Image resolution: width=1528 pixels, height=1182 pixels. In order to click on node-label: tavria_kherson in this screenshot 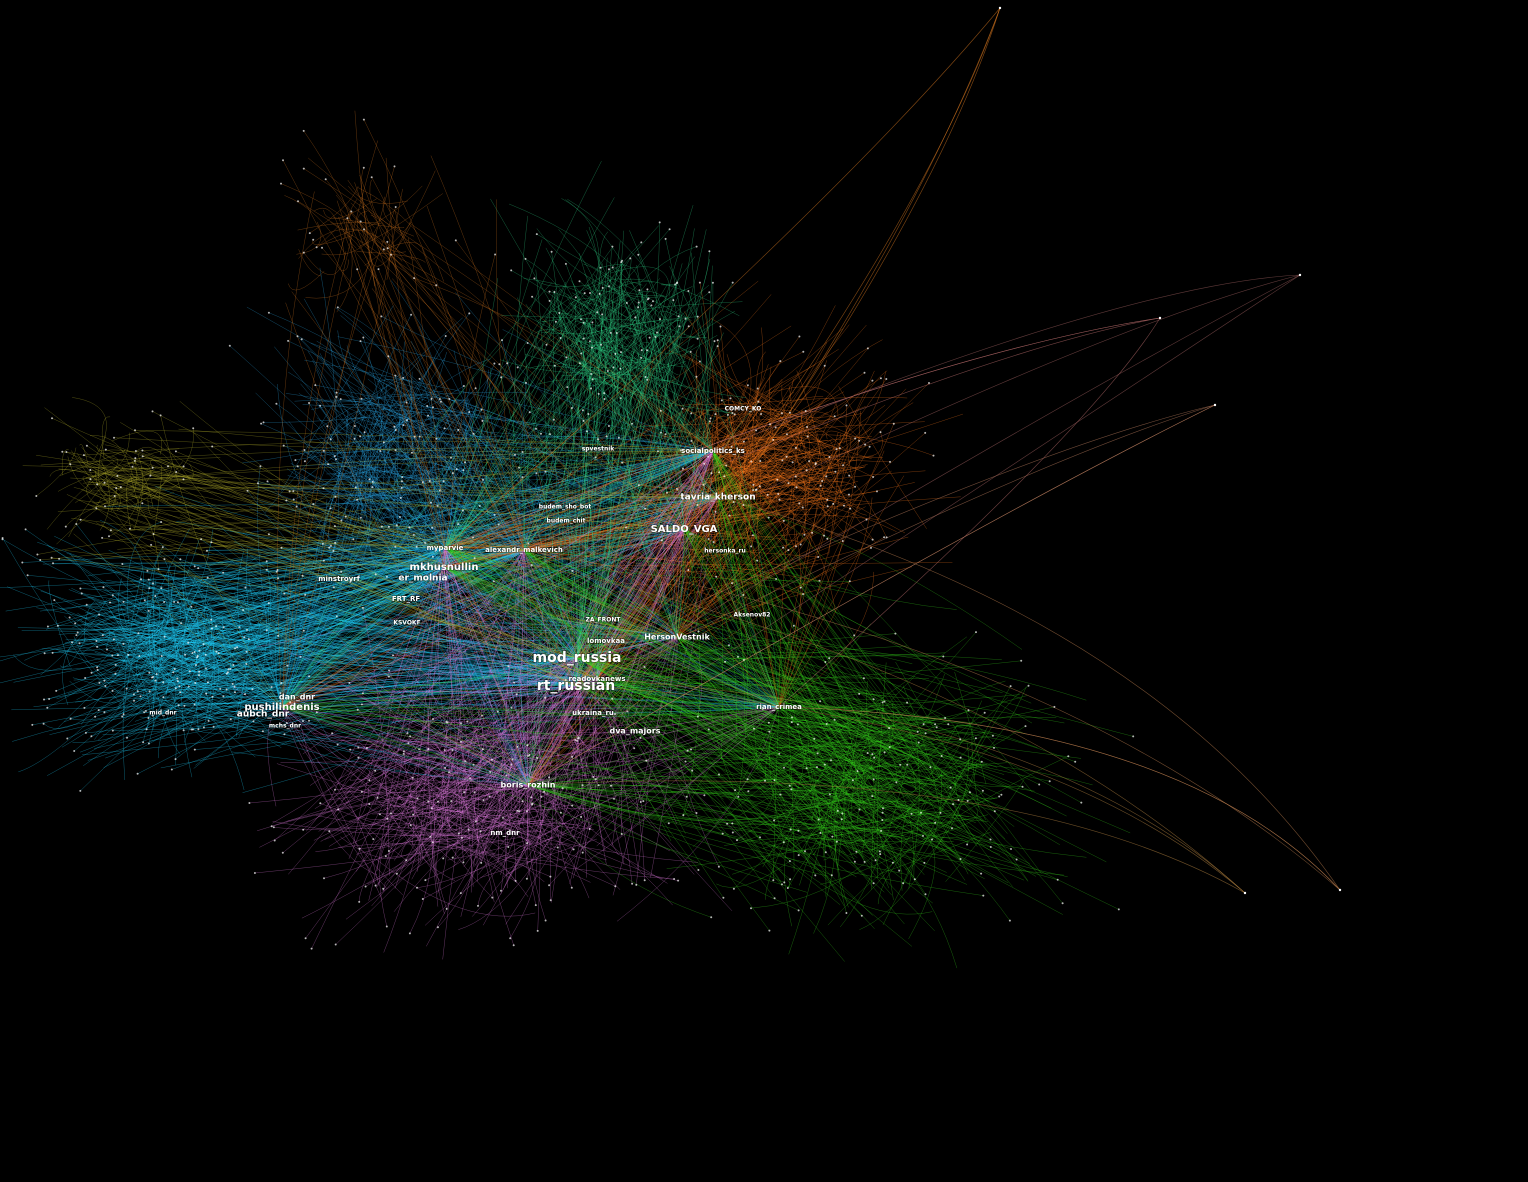, I will do `click(717, 498)`.